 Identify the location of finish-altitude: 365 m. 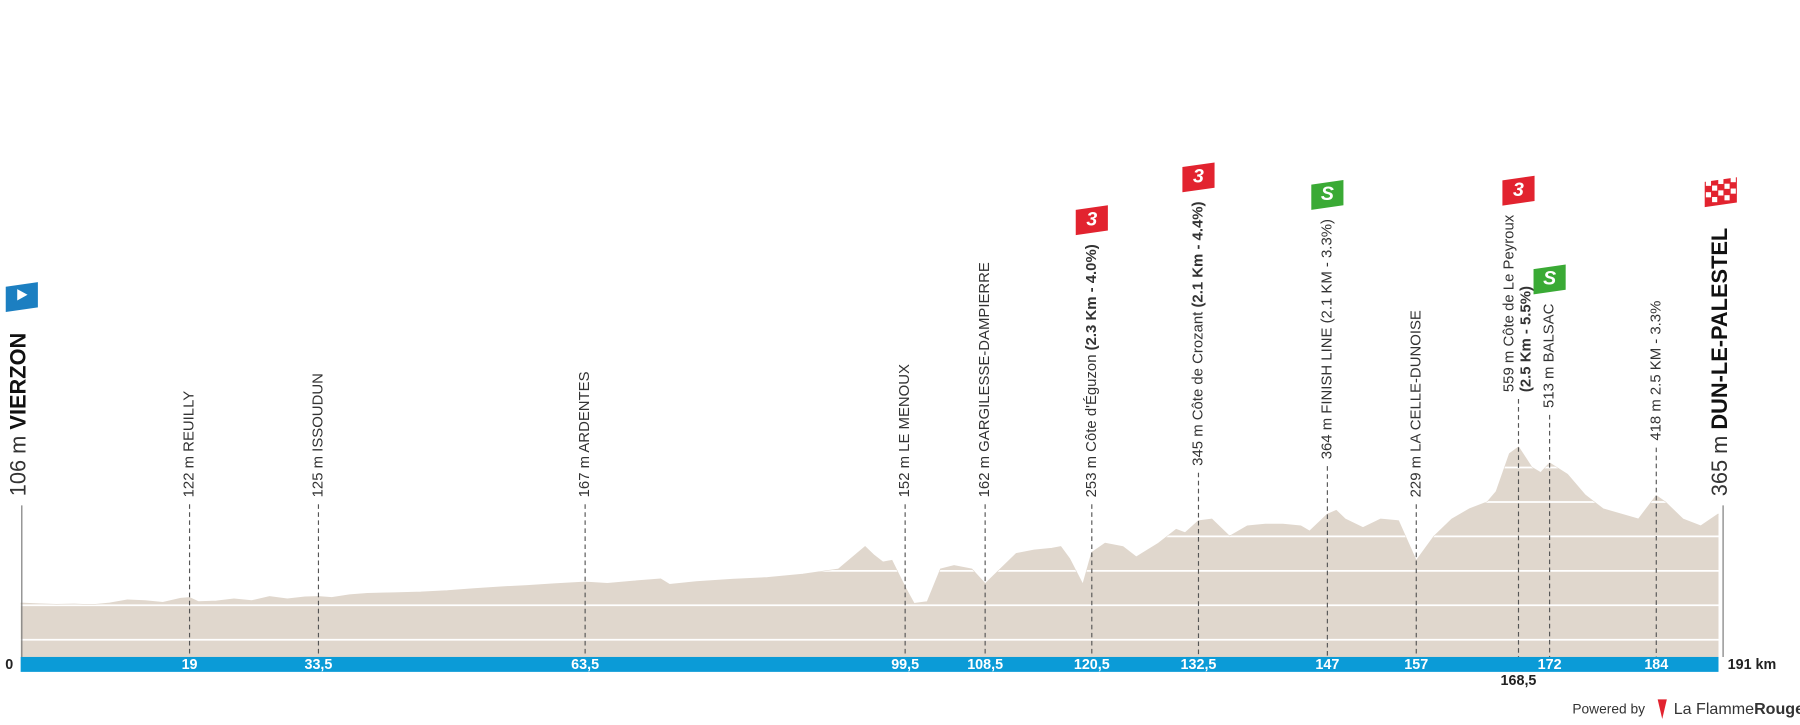
(1719, 466).